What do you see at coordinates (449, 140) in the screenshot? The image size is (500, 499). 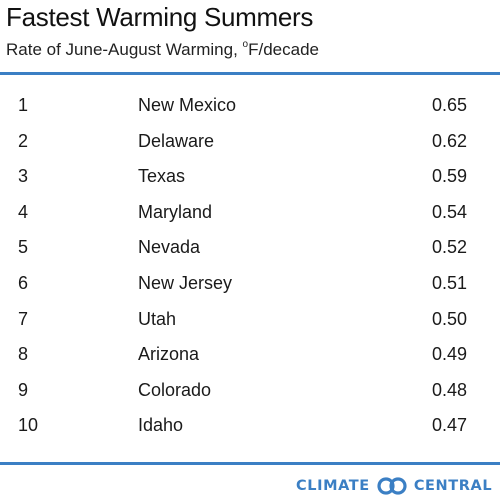 I see `value-cell: 0.62` at bounding box center [449, 140].